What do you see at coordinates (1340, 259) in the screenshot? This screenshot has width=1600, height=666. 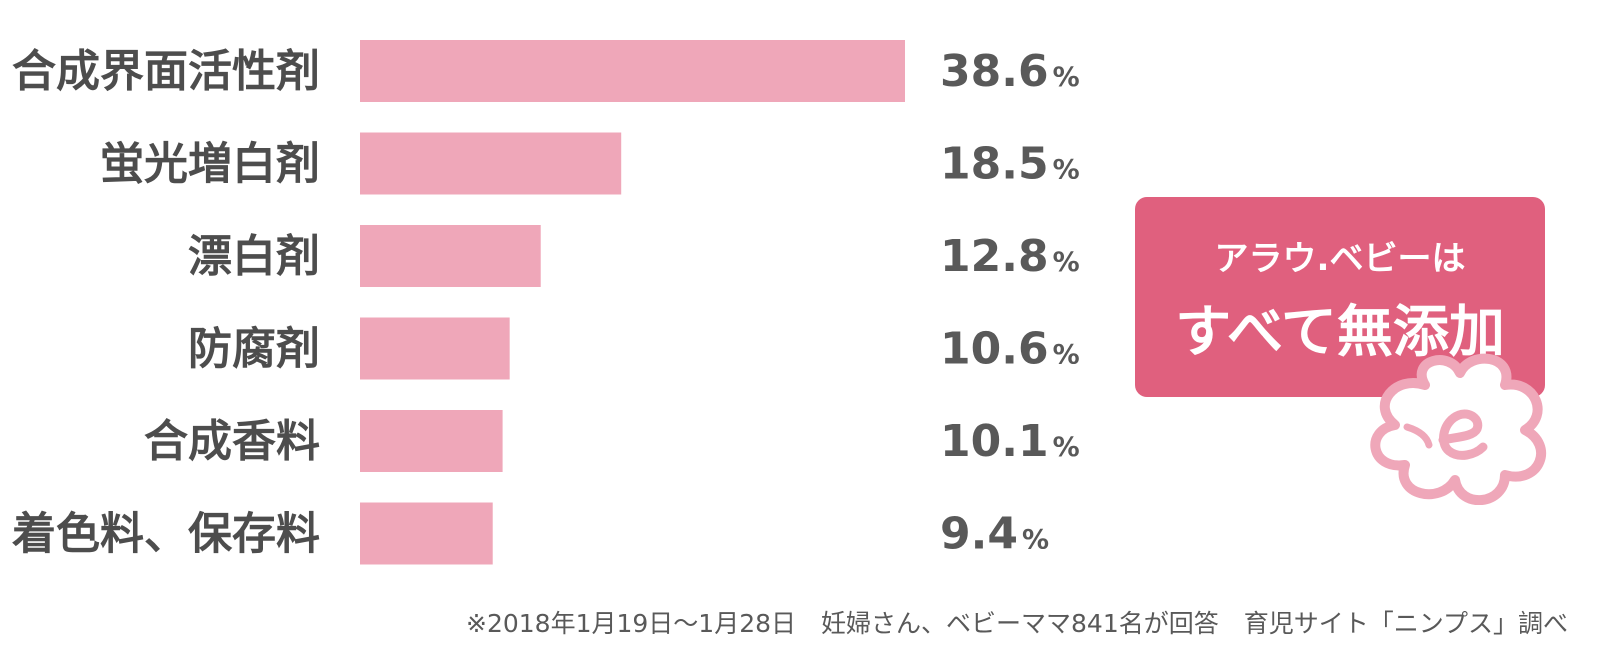 I see `callout-brand-text: アラウ.ベビーは` at bounding box center [1340, 259].